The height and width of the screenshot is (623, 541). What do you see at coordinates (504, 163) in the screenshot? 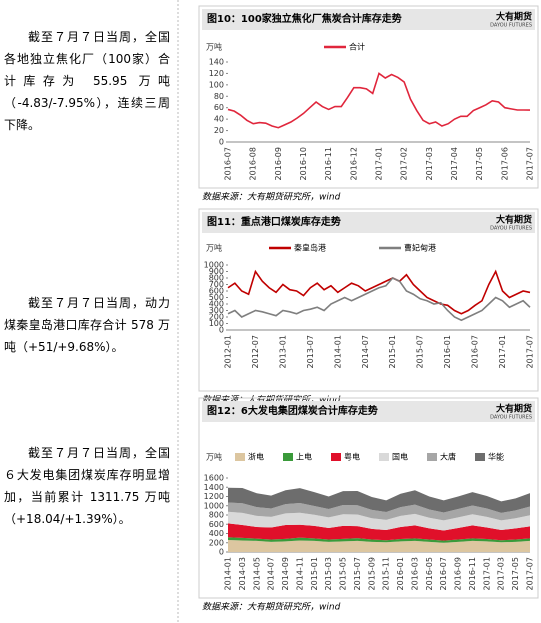
I see `x-tick-label: 2017-06` at bounding box center [504, 163].